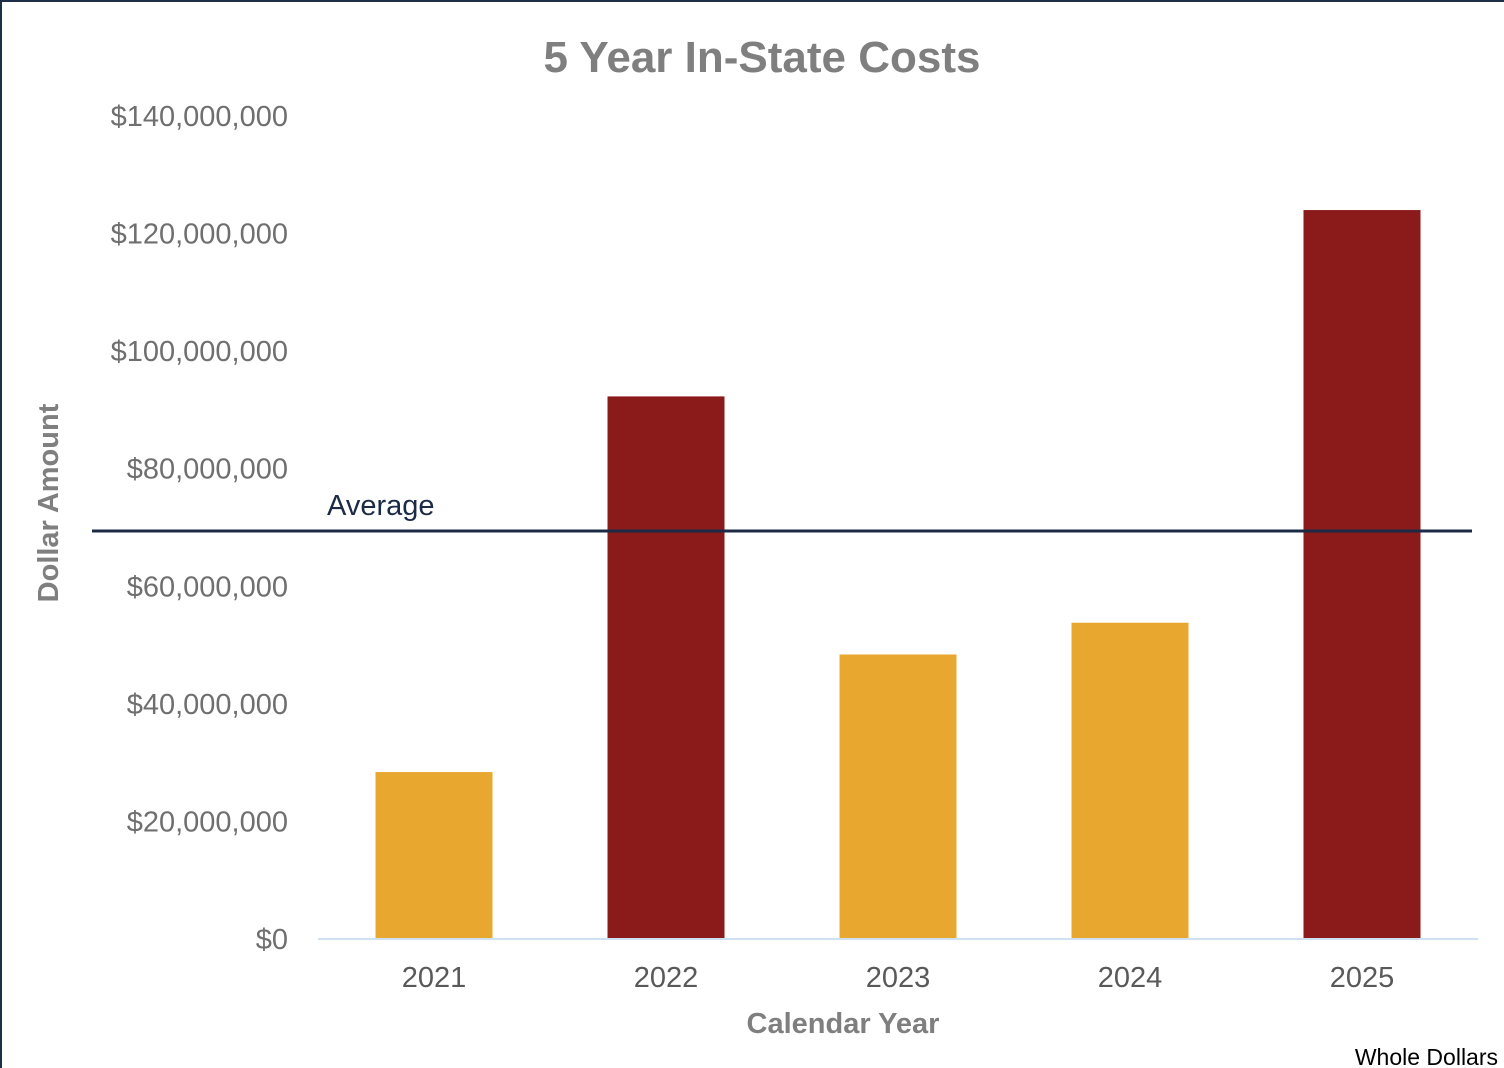 This screenshot has height=1068, width=1504. Describe the element at coordinates (207, 822) in the screenshot. I see `y-tick-label: $20,000,000` at that location.